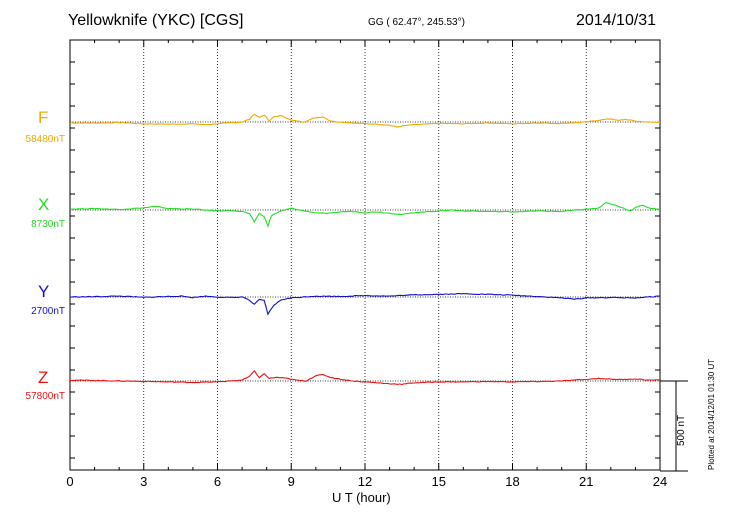 The image size is (730, 520). What do you see at coordinates (365, 378) in the screenshot?
I see `trace-z` at bounding box center [365, 378].